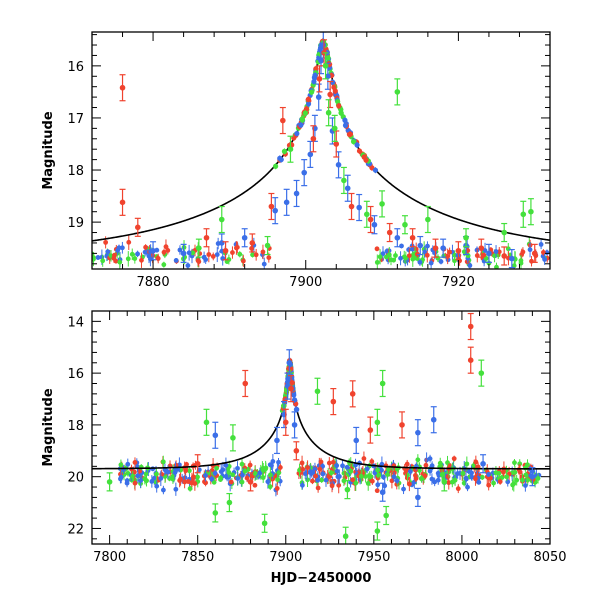 The width and height of the screenshot is (600, 600). Describe the element at coordinates (75, 223) in the screenshot. I see `y-tick-label: 19` at that location.